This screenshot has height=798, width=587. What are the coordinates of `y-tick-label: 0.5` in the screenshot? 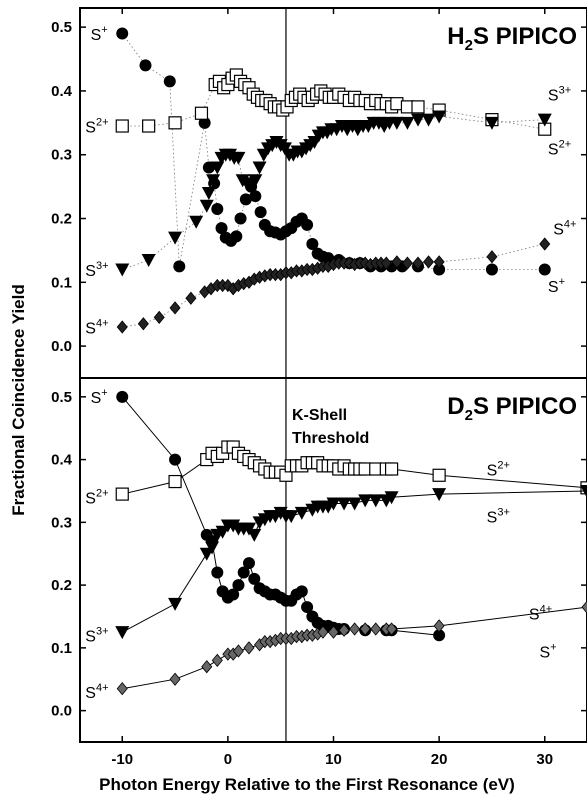 It's located at (61, 27).